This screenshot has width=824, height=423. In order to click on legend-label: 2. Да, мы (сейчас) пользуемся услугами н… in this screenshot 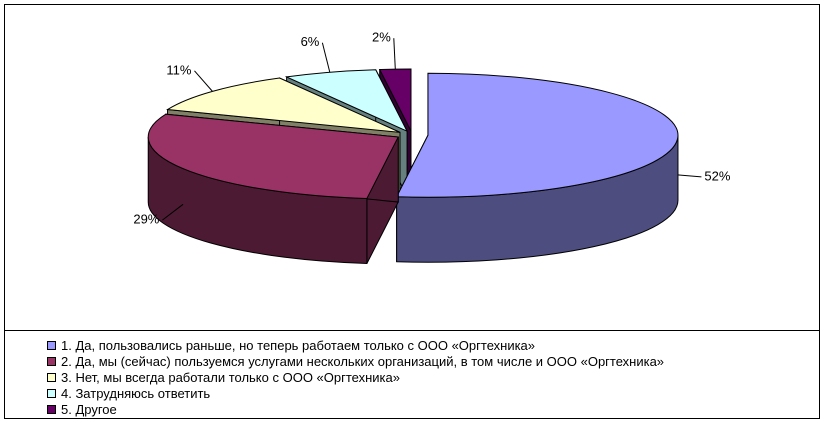, I will do `click(362, 361)`.